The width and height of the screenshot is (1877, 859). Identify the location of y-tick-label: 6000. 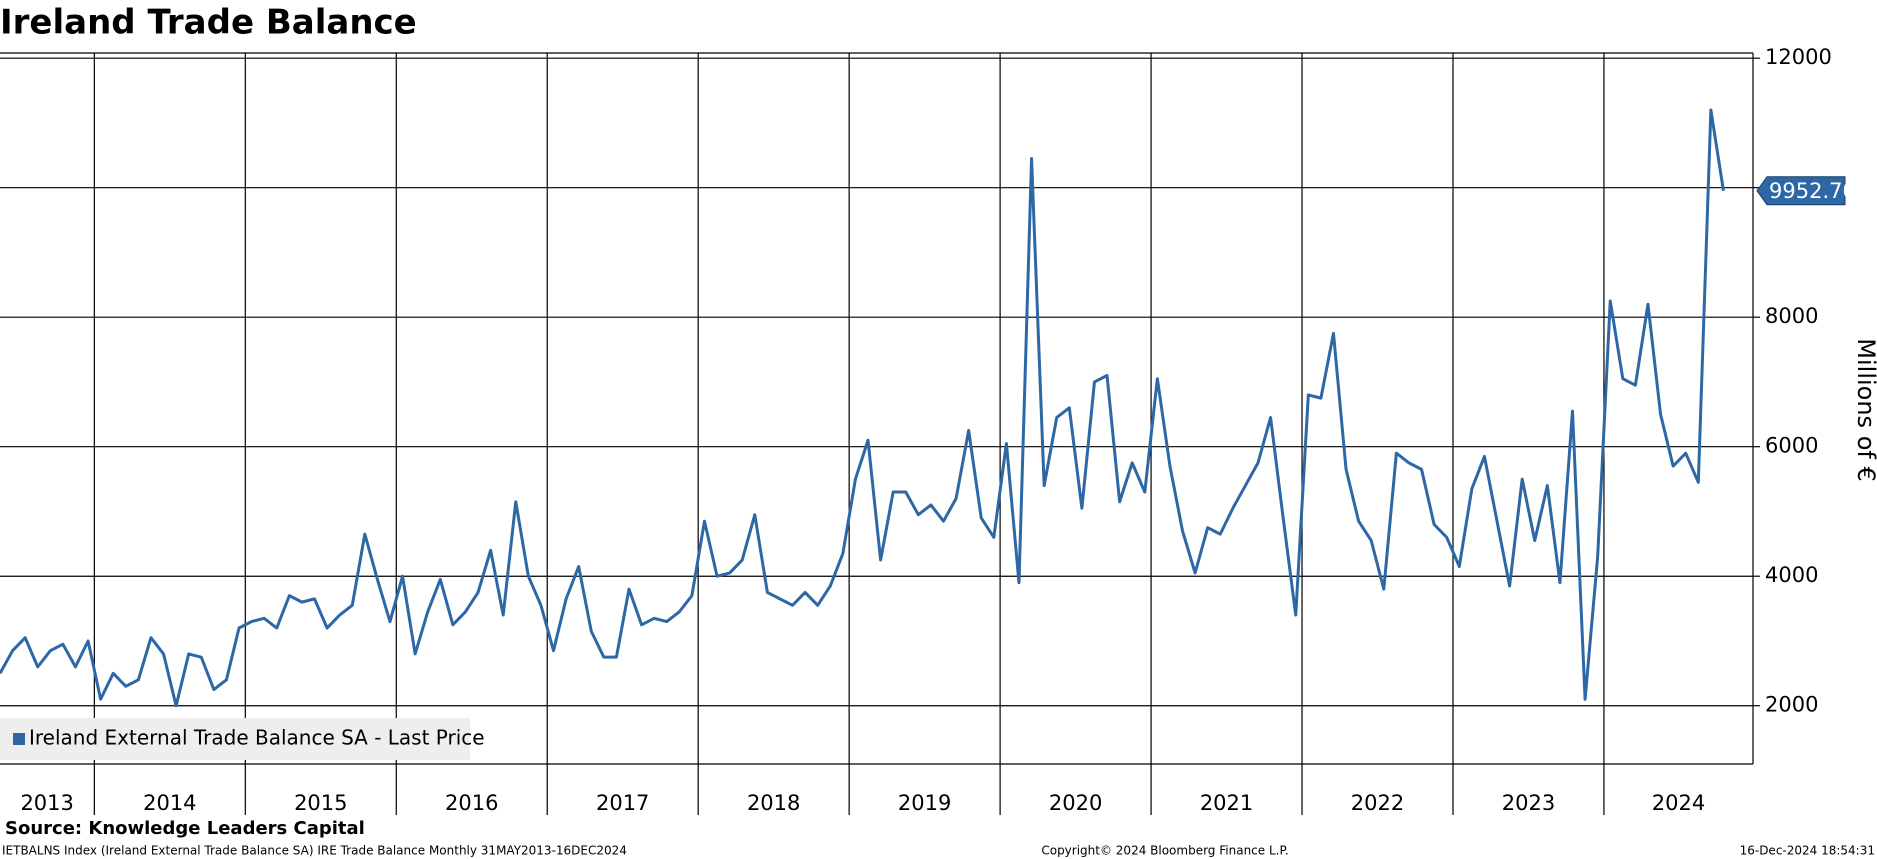
(1791, 446).